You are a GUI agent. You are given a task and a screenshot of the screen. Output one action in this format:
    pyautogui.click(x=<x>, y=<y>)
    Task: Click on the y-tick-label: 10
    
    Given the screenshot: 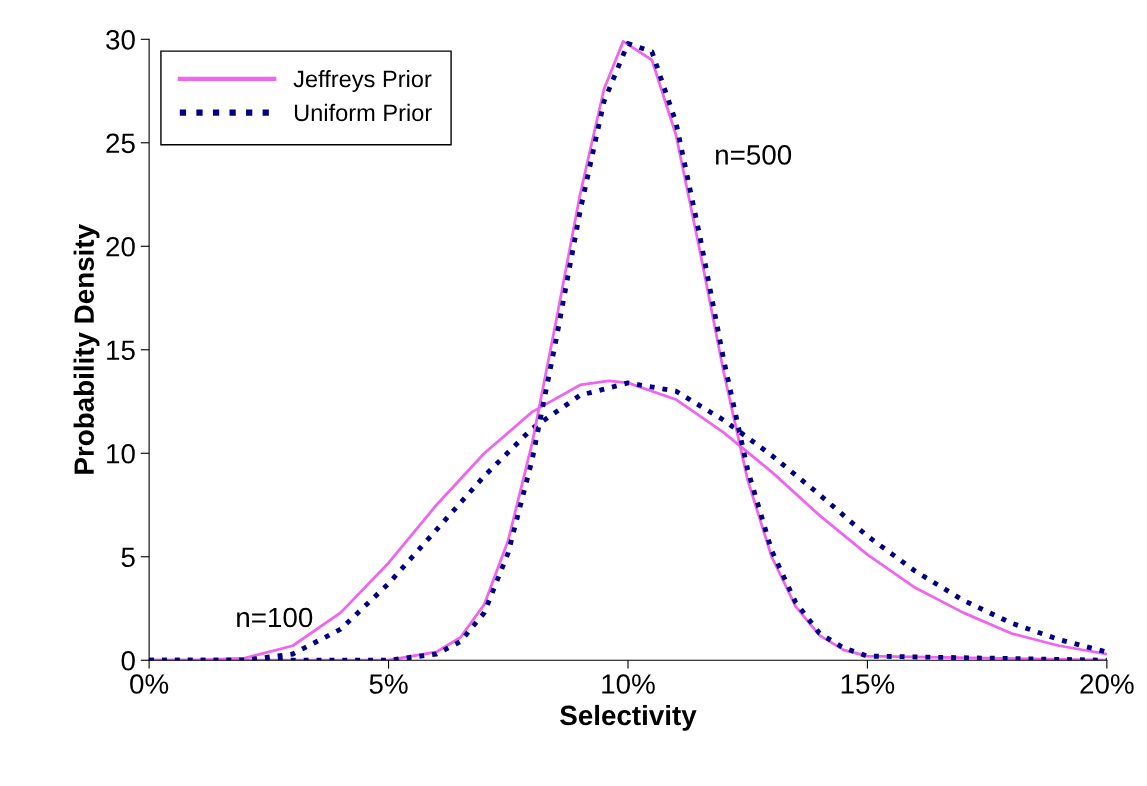 What is the action you would take?
    pyautogui.click(x=121, y=453)
    